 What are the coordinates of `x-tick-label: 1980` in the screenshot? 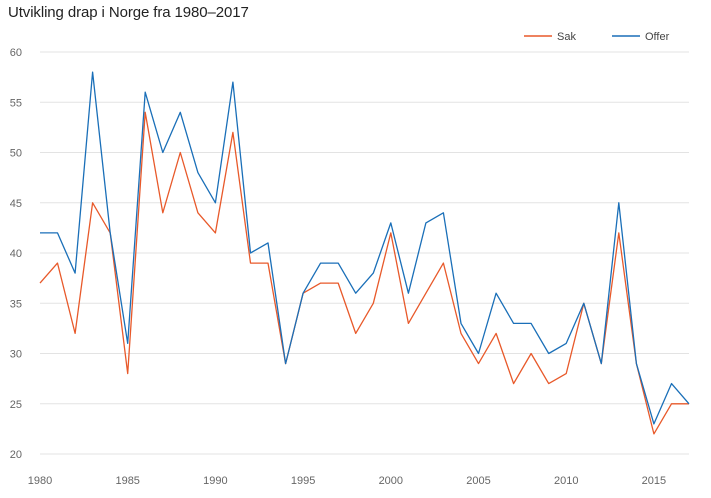 It's located at (40, 481).